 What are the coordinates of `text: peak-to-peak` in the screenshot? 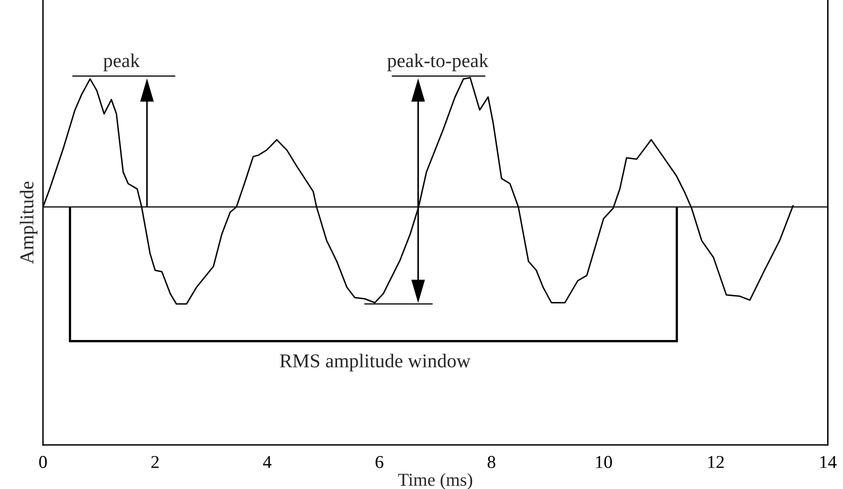 It's located at (438, 63).